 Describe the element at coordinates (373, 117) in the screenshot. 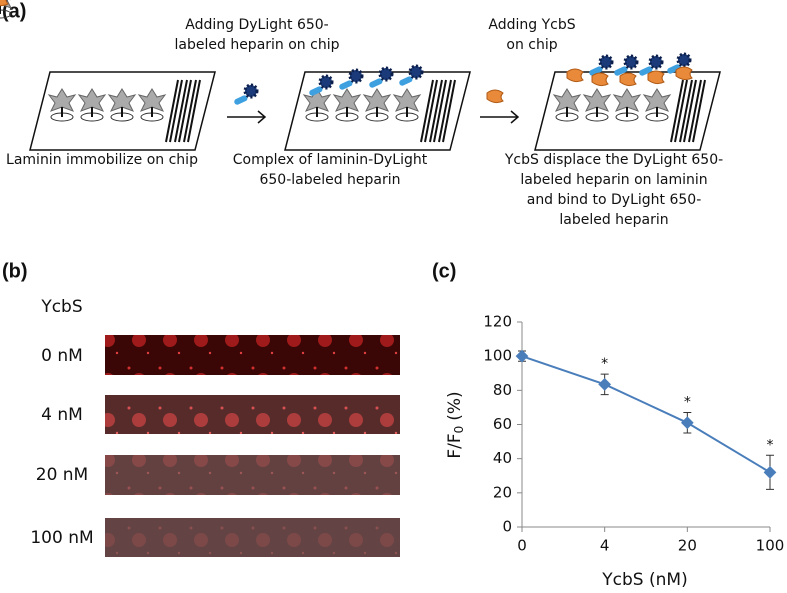

I see `arrows` at that location.